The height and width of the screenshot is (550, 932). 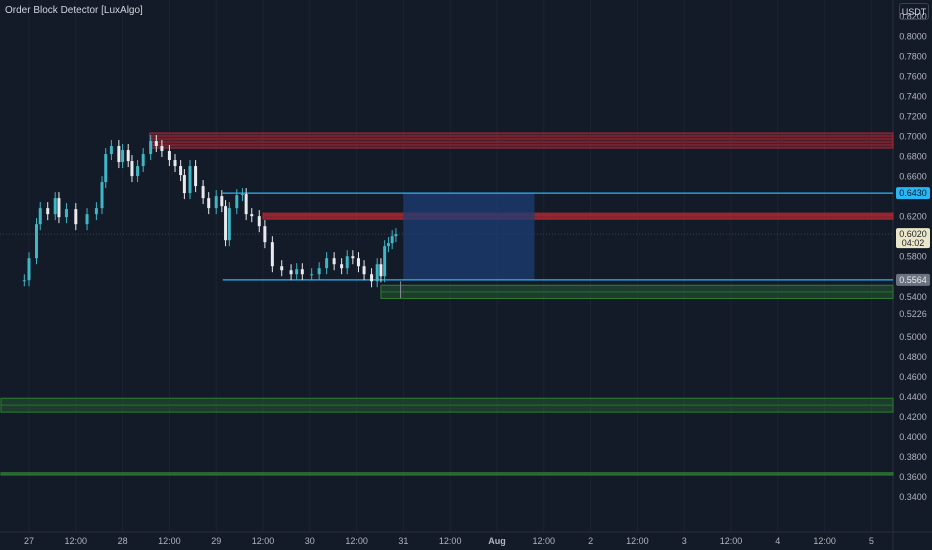 What do you see at coordinates (913, 157) in the screenshot?
I see `price-tick-label: 0.6800` at bounding box center [913, 157].